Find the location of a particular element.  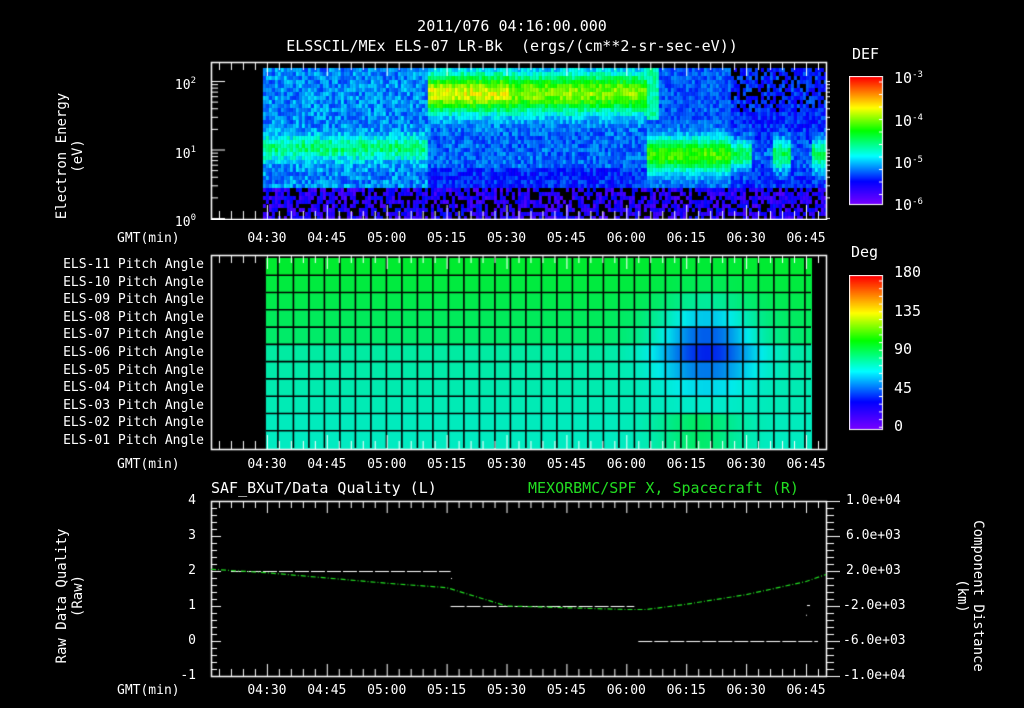

pitch-row-label: ELS-05 Pitch Angle is located at coordinates (133, 370).